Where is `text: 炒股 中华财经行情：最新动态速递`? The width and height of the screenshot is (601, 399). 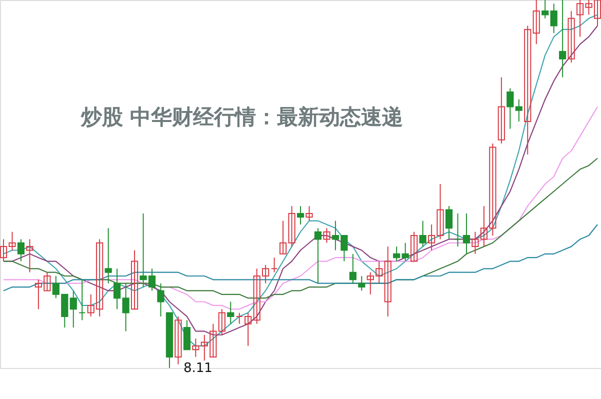 text: 炒股 中华财经行情：最新动态速递 is located at coordinates (242, 117).